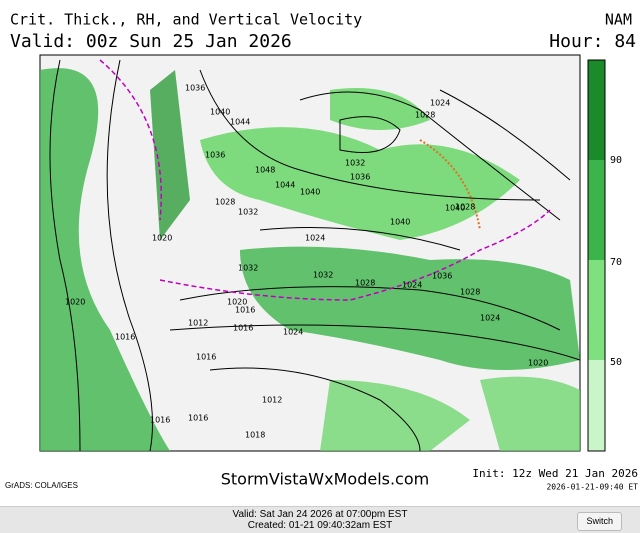 This screenshot has width=640, height=533. I want to click on colorbar-label: 90, so click(616, 160).